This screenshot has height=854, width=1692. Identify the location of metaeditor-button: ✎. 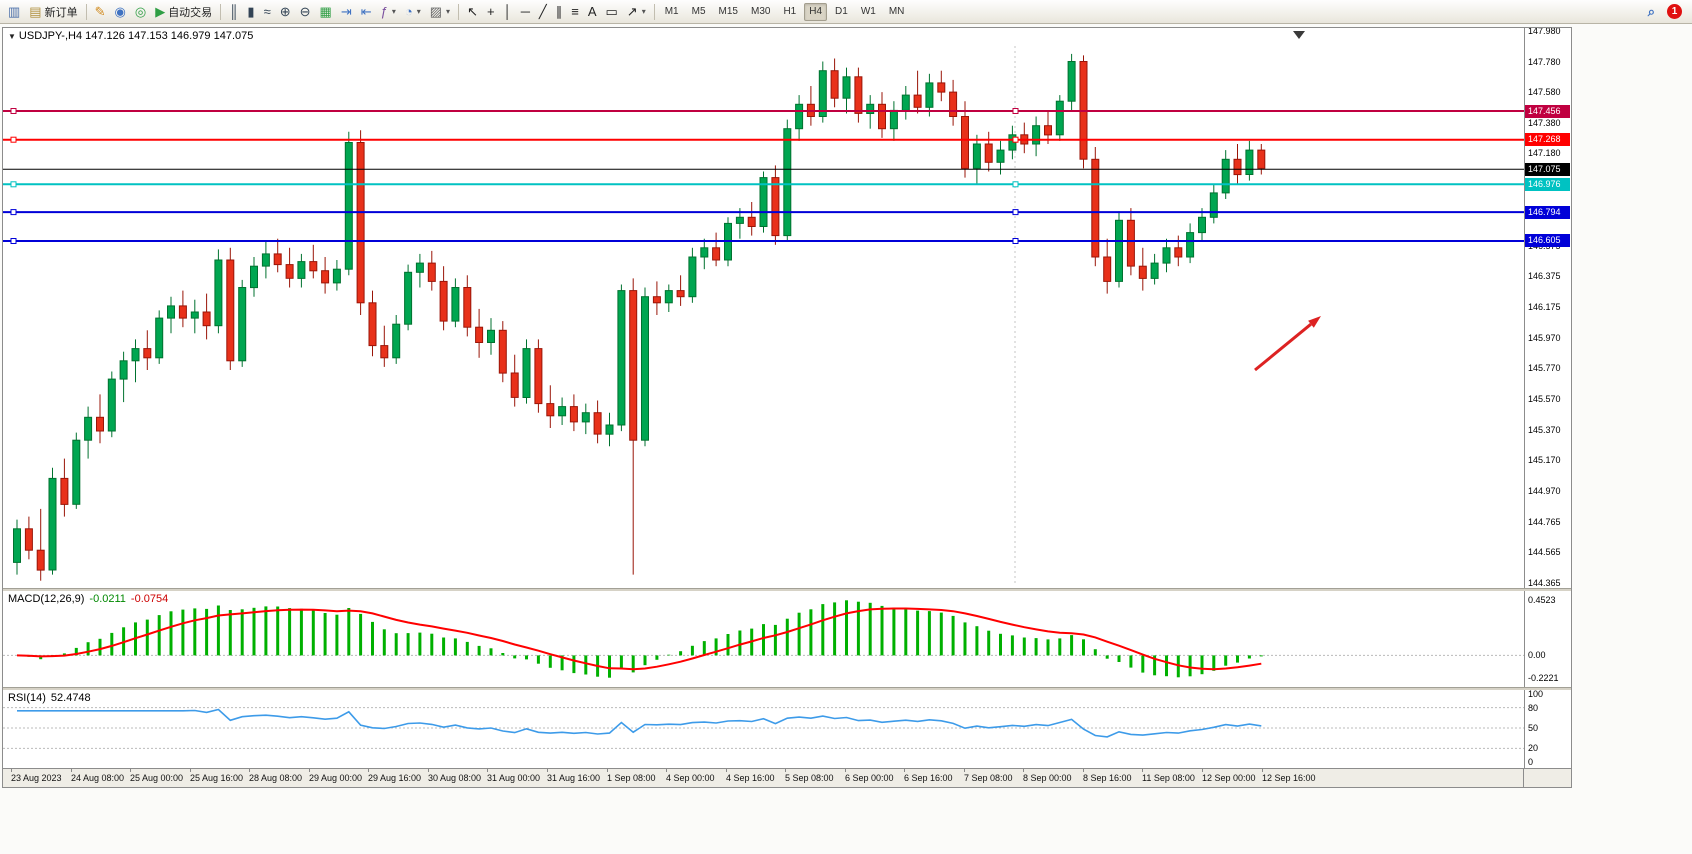
(100, 11).